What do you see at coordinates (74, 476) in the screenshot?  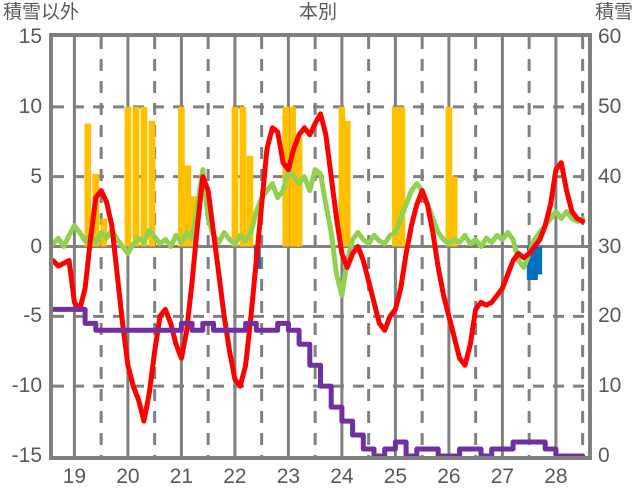 I see `x-tick-19: 19` at bounding box center [74, 476].